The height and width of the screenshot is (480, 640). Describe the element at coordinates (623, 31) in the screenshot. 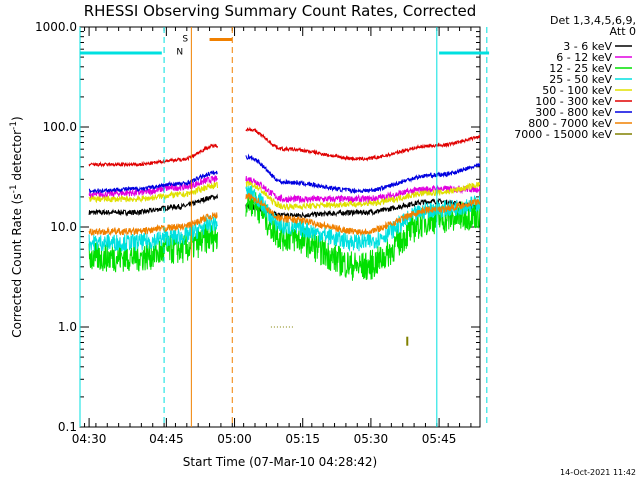

I see `legend-header: Att 0` at that location.